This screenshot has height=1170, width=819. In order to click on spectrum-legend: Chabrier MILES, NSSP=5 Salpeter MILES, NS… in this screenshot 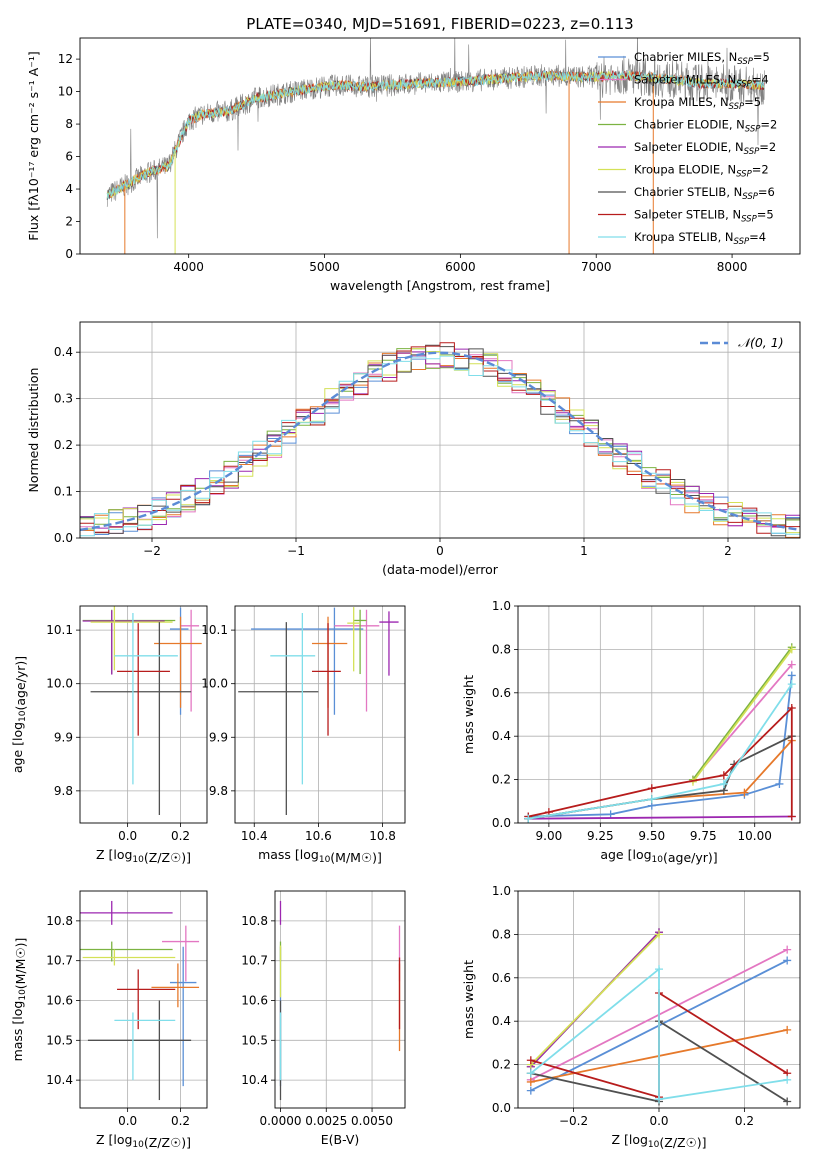, I will do `click(687, 148)`.